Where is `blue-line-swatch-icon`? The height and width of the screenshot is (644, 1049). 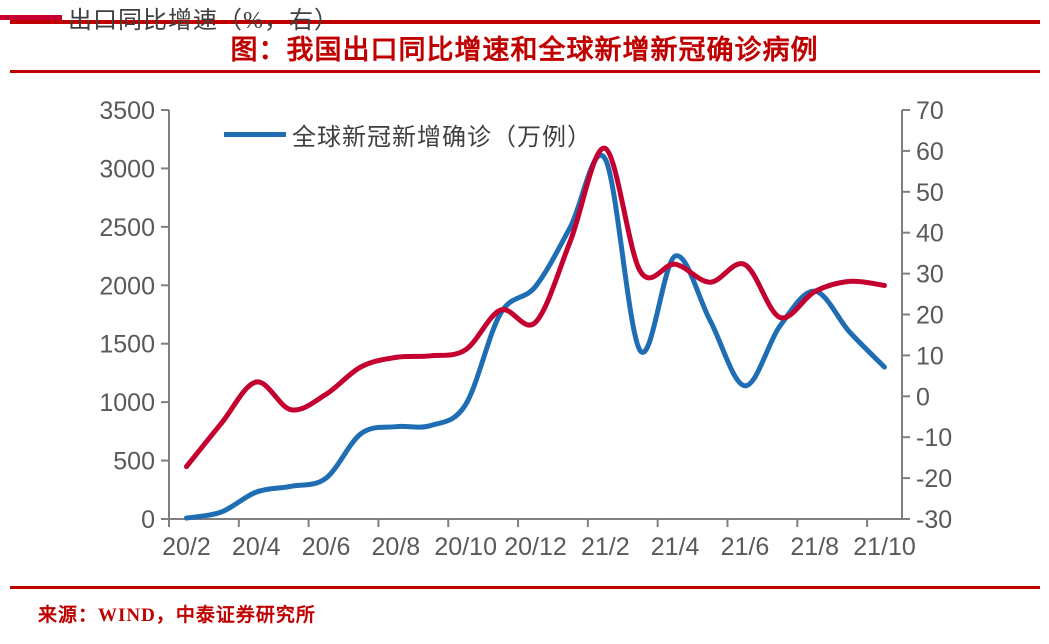 blue-line-swatch-icon is located at coordinates (255, 134).